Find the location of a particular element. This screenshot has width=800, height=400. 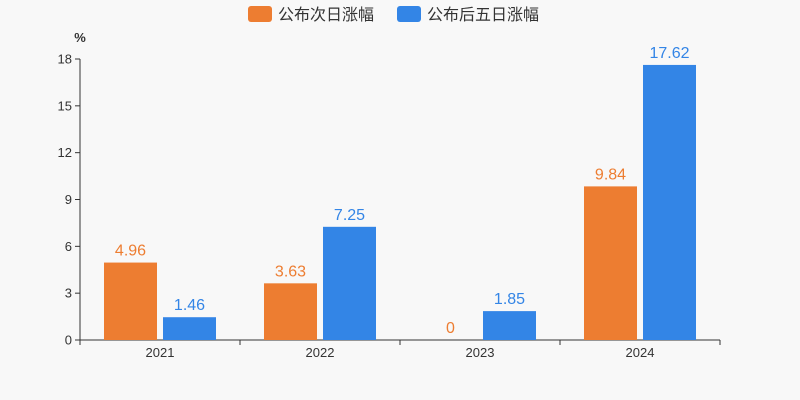

value-label-series-1: 9.84 is located at coordinates (610, 174).